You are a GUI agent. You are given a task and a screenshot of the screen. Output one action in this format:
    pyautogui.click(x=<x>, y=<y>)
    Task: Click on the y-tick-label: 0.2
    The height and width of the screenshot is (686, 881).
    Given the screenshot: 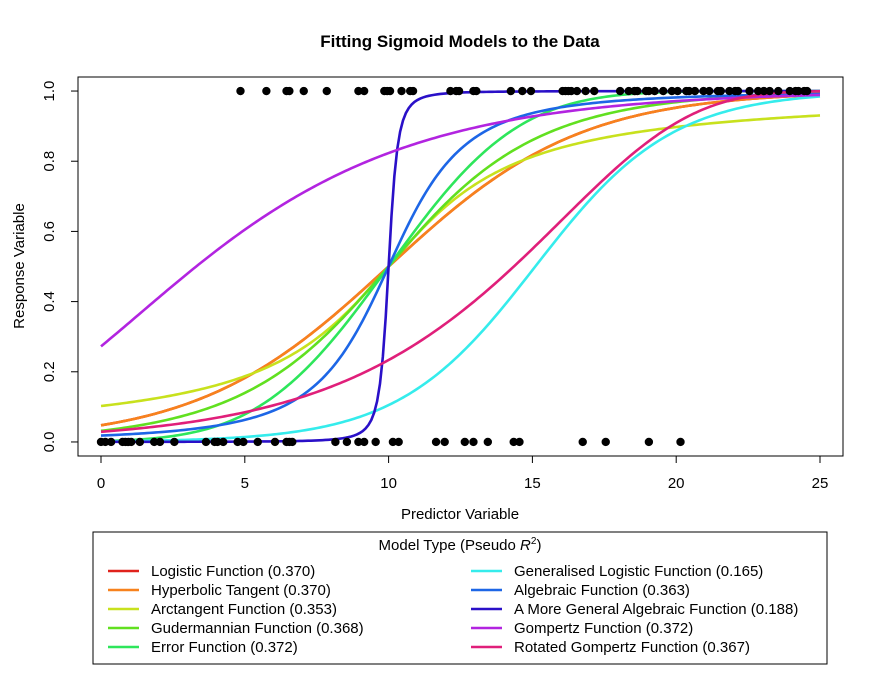 What is the action you would take?
    pyautogui.click(x=49, y=371)
    